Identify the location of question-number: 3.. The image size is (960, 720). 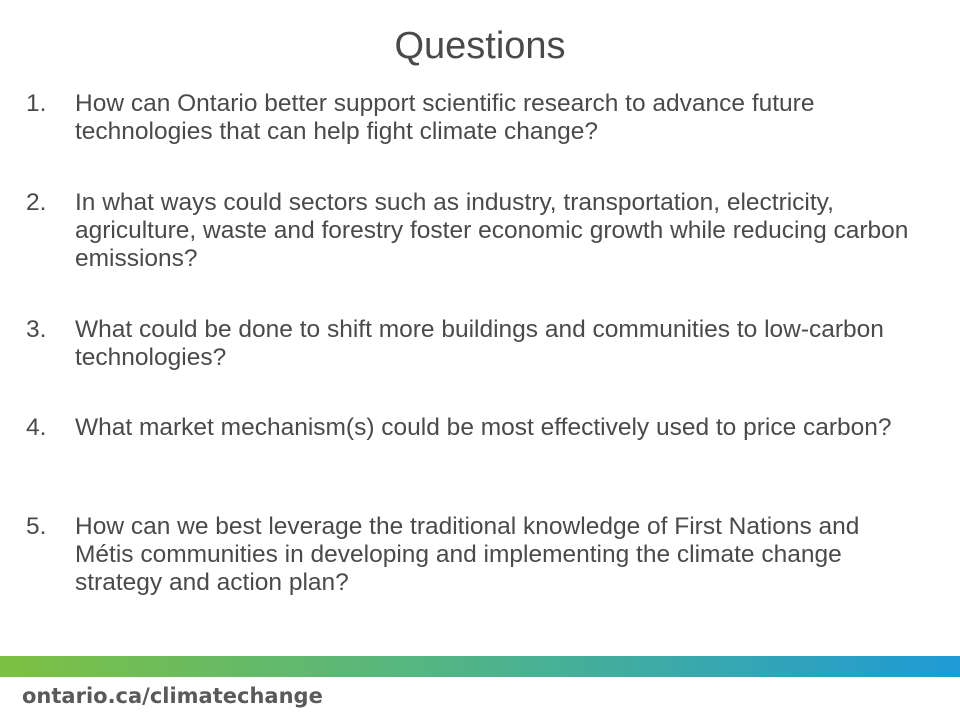
(36, 329).